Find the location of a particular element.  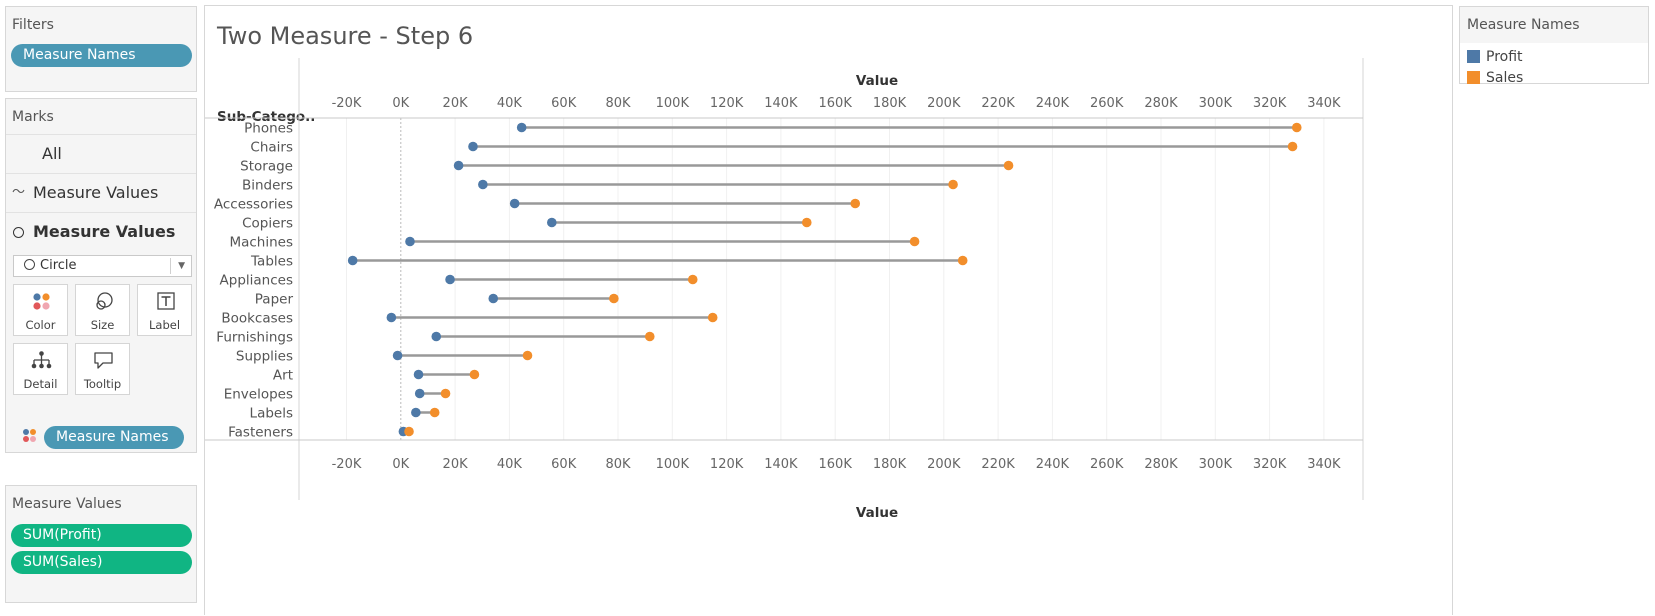

color-card: Color is located at coordinates (40, 310).